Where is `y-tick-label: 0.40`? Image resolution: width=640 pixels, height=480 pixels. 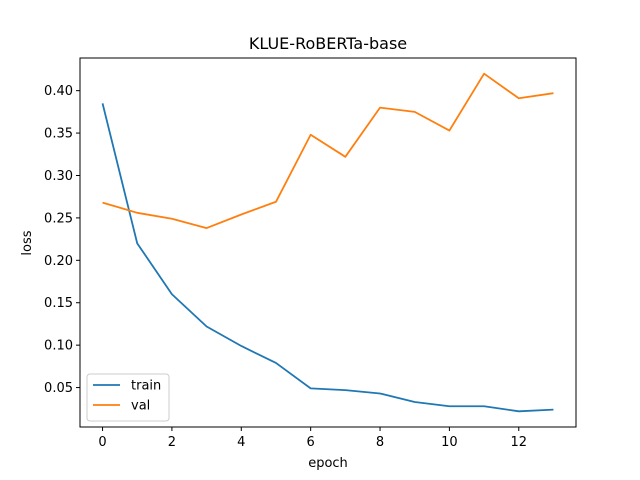 y-tick-label: 0.40 is located at coordinates (58, 91).